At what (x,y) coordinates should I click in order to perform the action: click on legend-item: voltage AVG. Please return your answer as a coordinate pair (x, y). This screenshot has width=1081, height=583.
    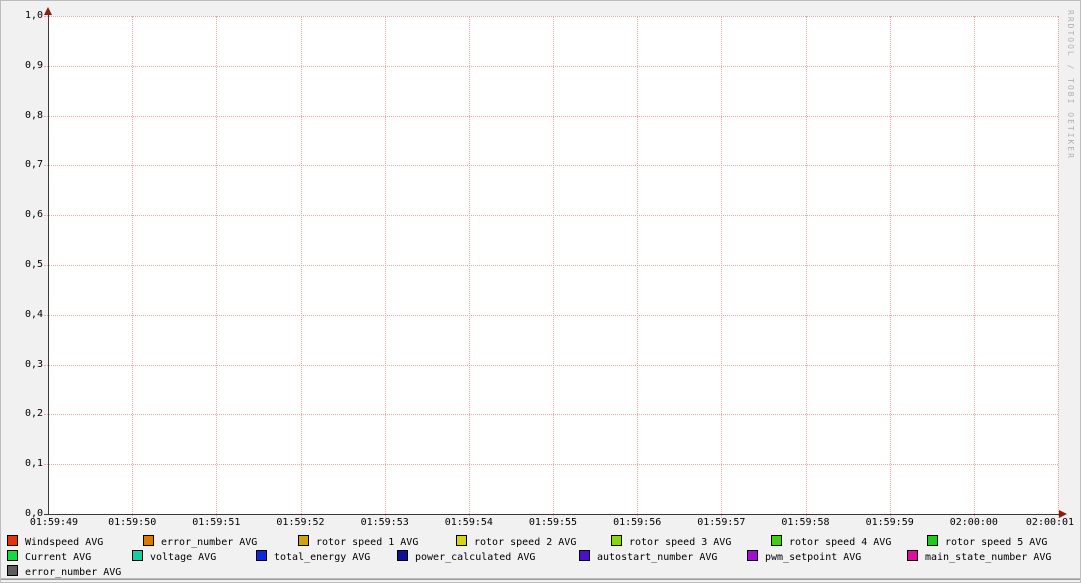
    Looking at the image, I should click on (174, 556).